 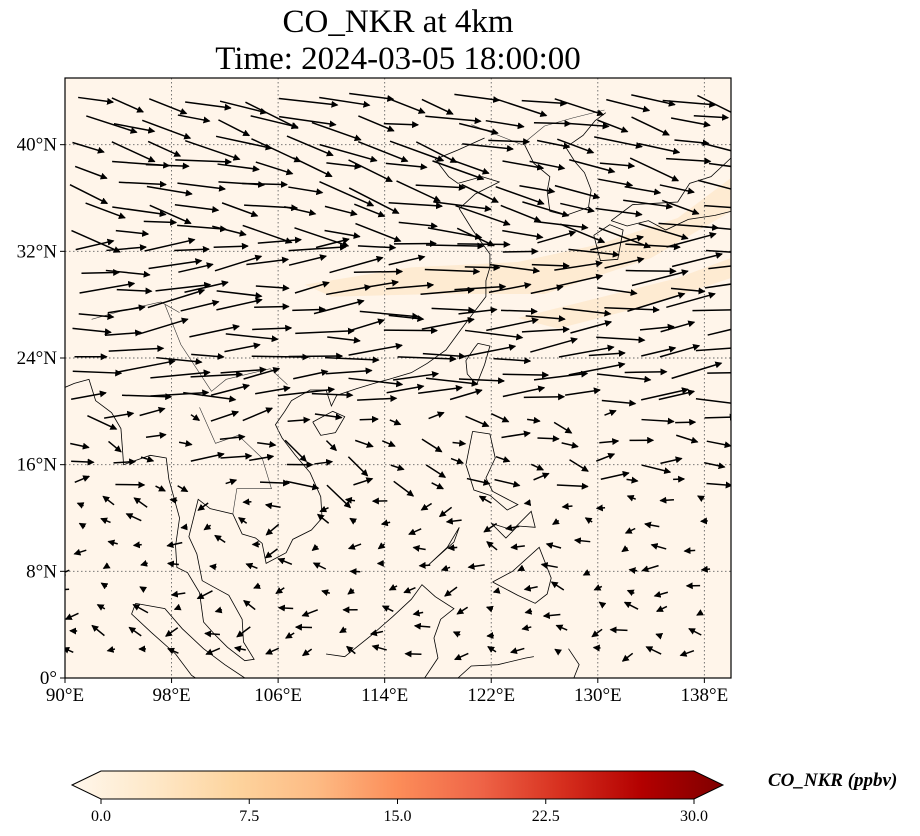 I want to click on co-plume-patch, so click(x=624, y=293).